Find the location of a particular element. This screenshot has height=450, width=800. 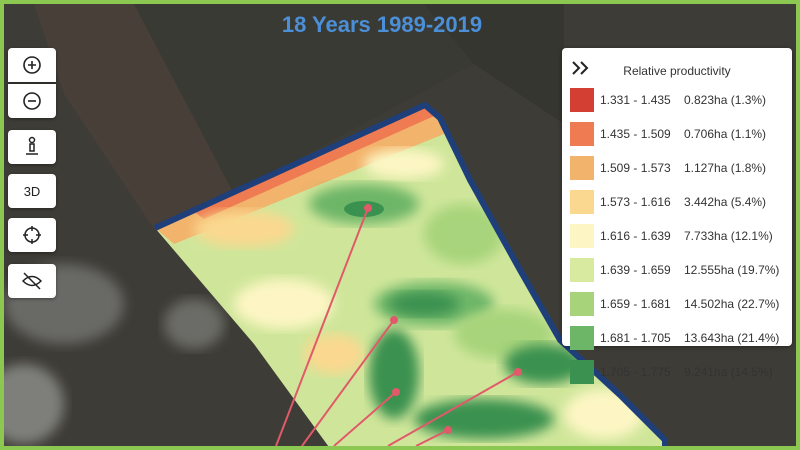

locate-icon is located at coordinates (32, 235).